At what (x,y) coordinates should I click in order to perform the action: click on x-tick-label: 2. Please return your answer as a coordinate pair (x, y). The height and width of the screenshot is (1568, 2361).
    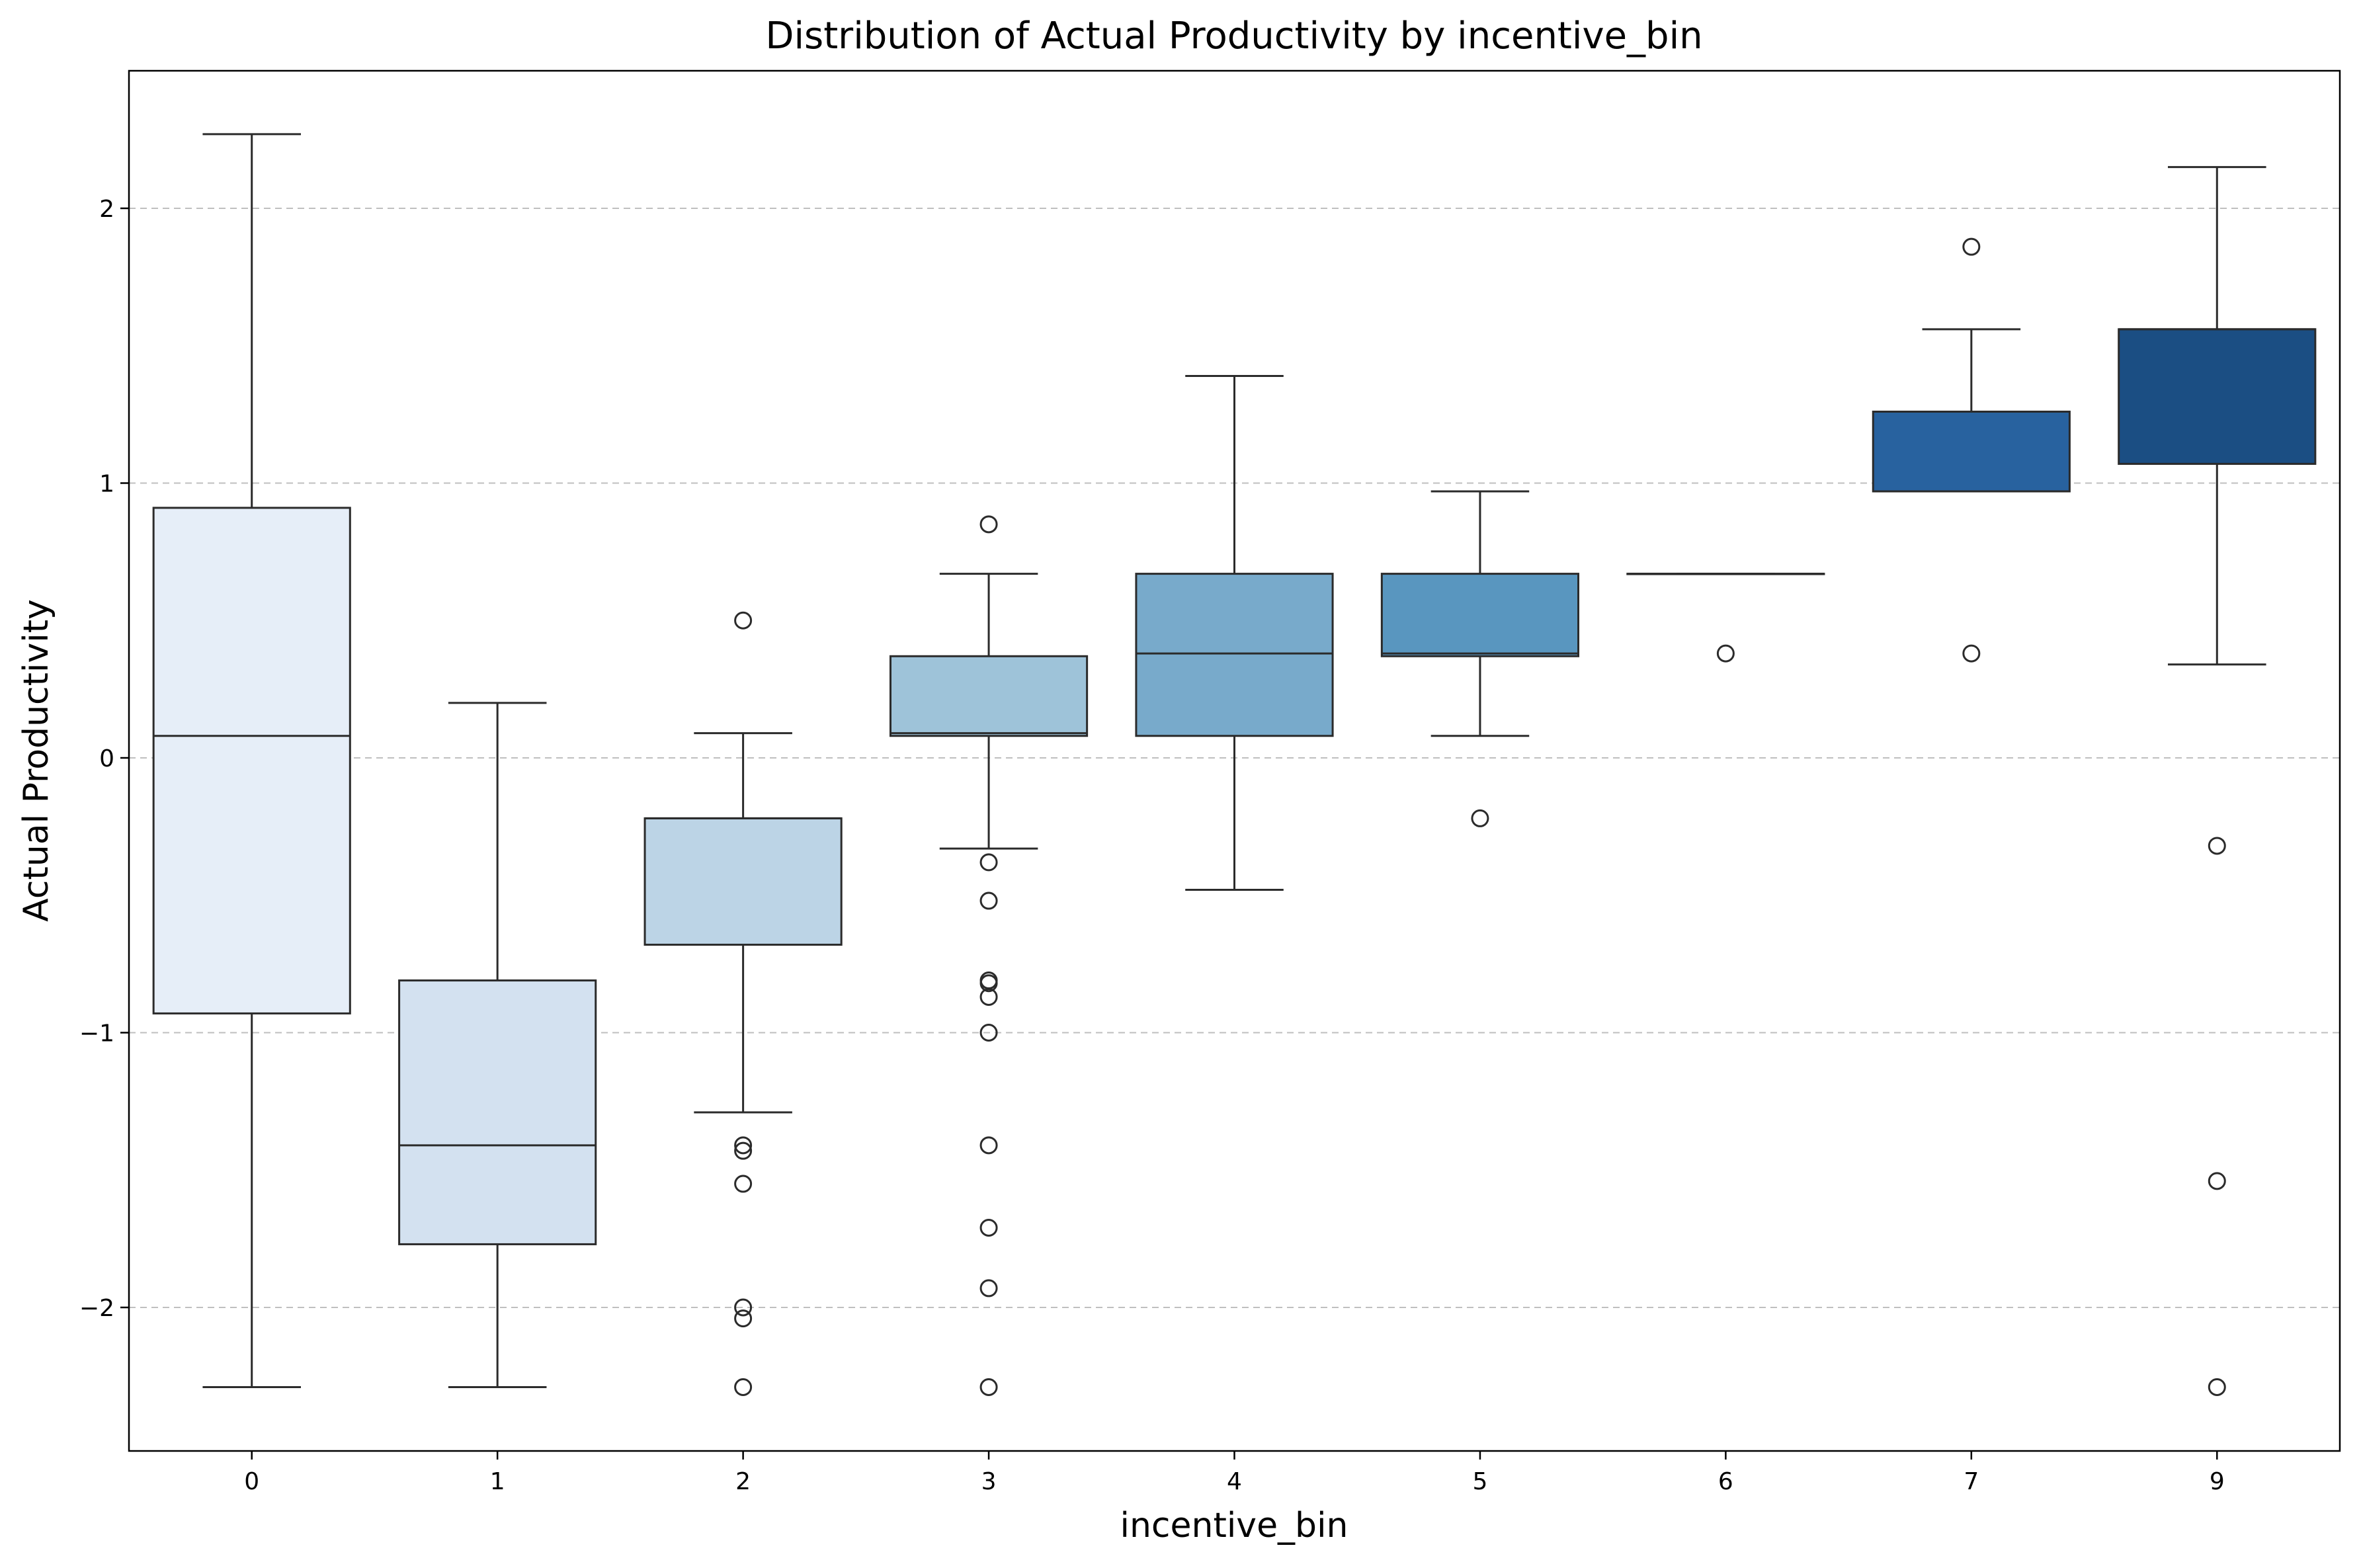
    Looking at the image, I should click on (743, 1481).